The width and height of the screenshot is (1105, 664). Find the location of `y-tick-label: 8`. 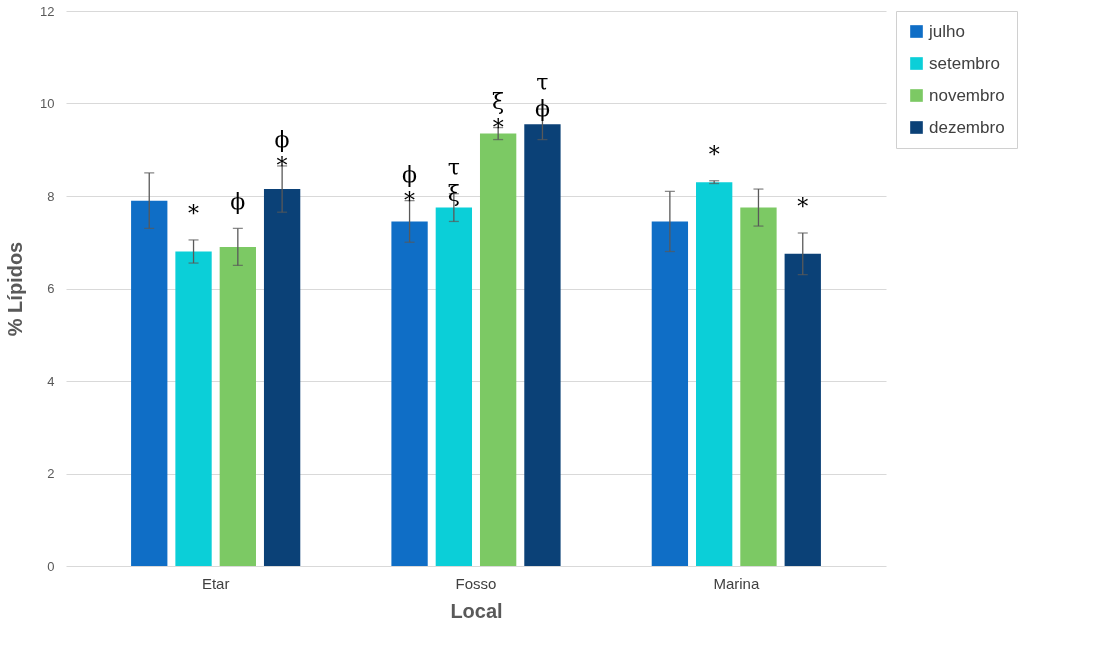

y-tick-label: 8 is located at coordinates (51, 196).